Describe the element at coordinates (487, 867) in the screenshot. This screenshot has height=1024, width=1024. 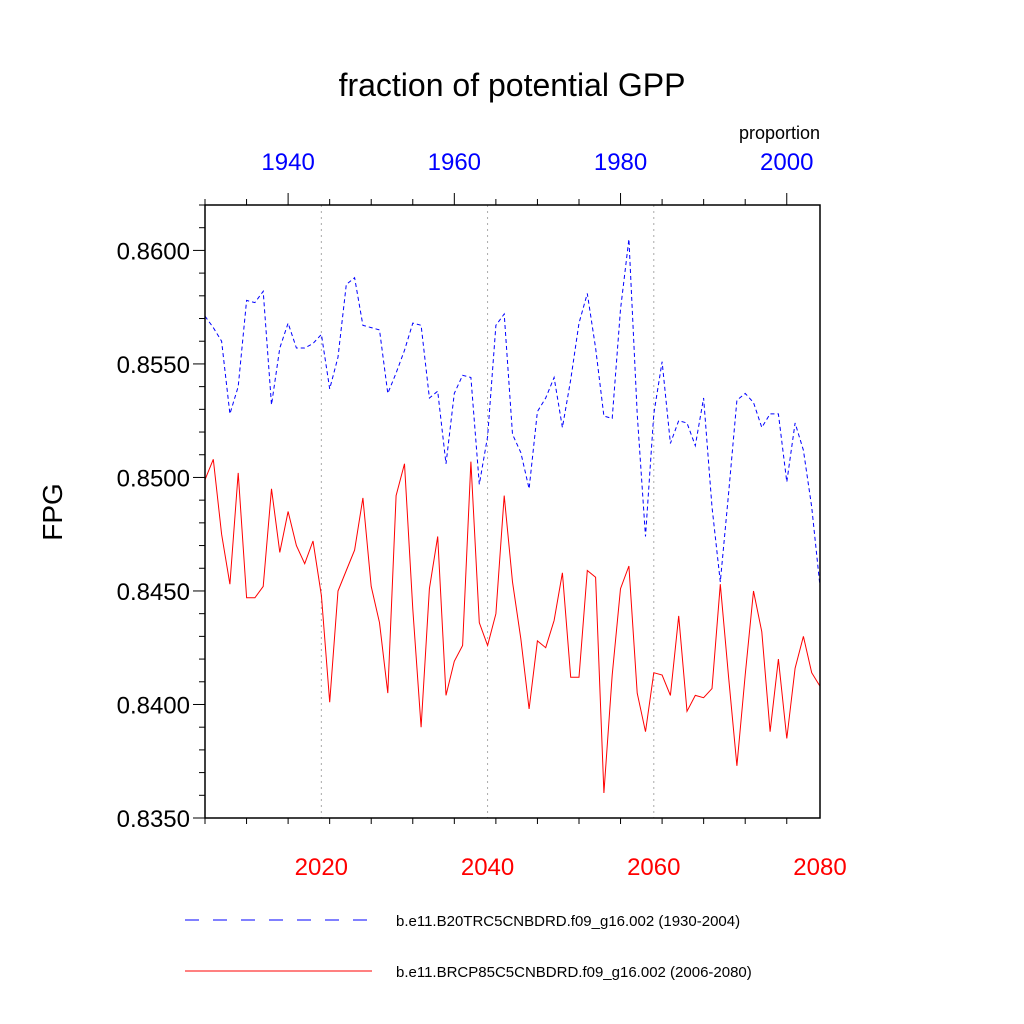
I see `x-bottom-tick-label: 2040` at that location.